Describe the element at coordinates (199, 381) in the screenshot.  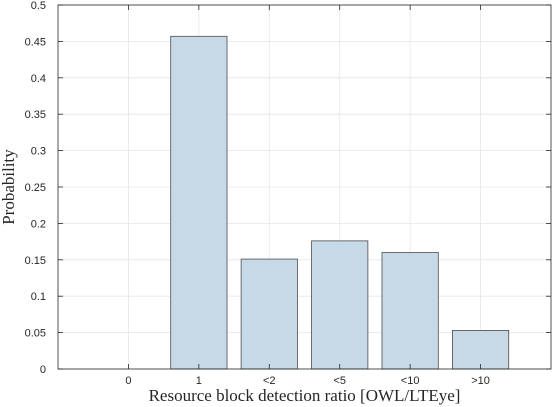
I see `x-tick-label: 1` at that location.